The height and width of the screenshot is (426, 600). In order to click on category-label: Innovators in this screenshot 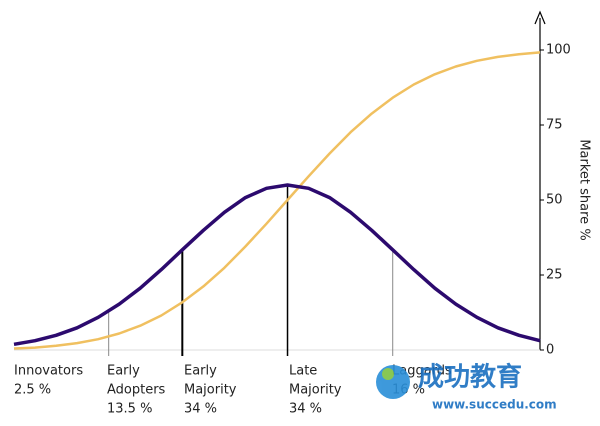, I will do `click(48, 371)`.